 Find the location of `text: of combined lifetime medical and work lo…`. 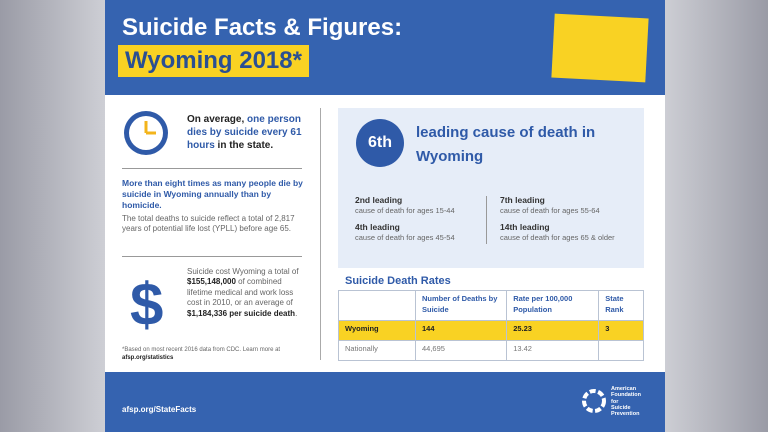

text: of combined lifetime medical and work lo… is located at coordinates (240, 292).